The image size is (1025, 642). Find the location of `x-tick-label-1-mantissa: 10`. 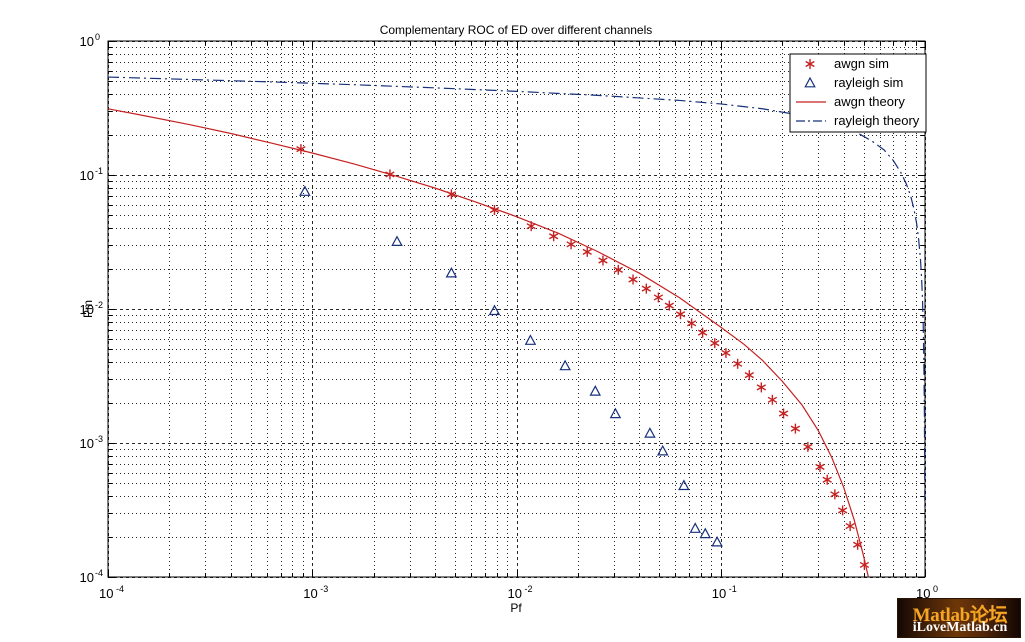

x-tick-label-1-mantissa: 10 is located at coordinates (310, 593).